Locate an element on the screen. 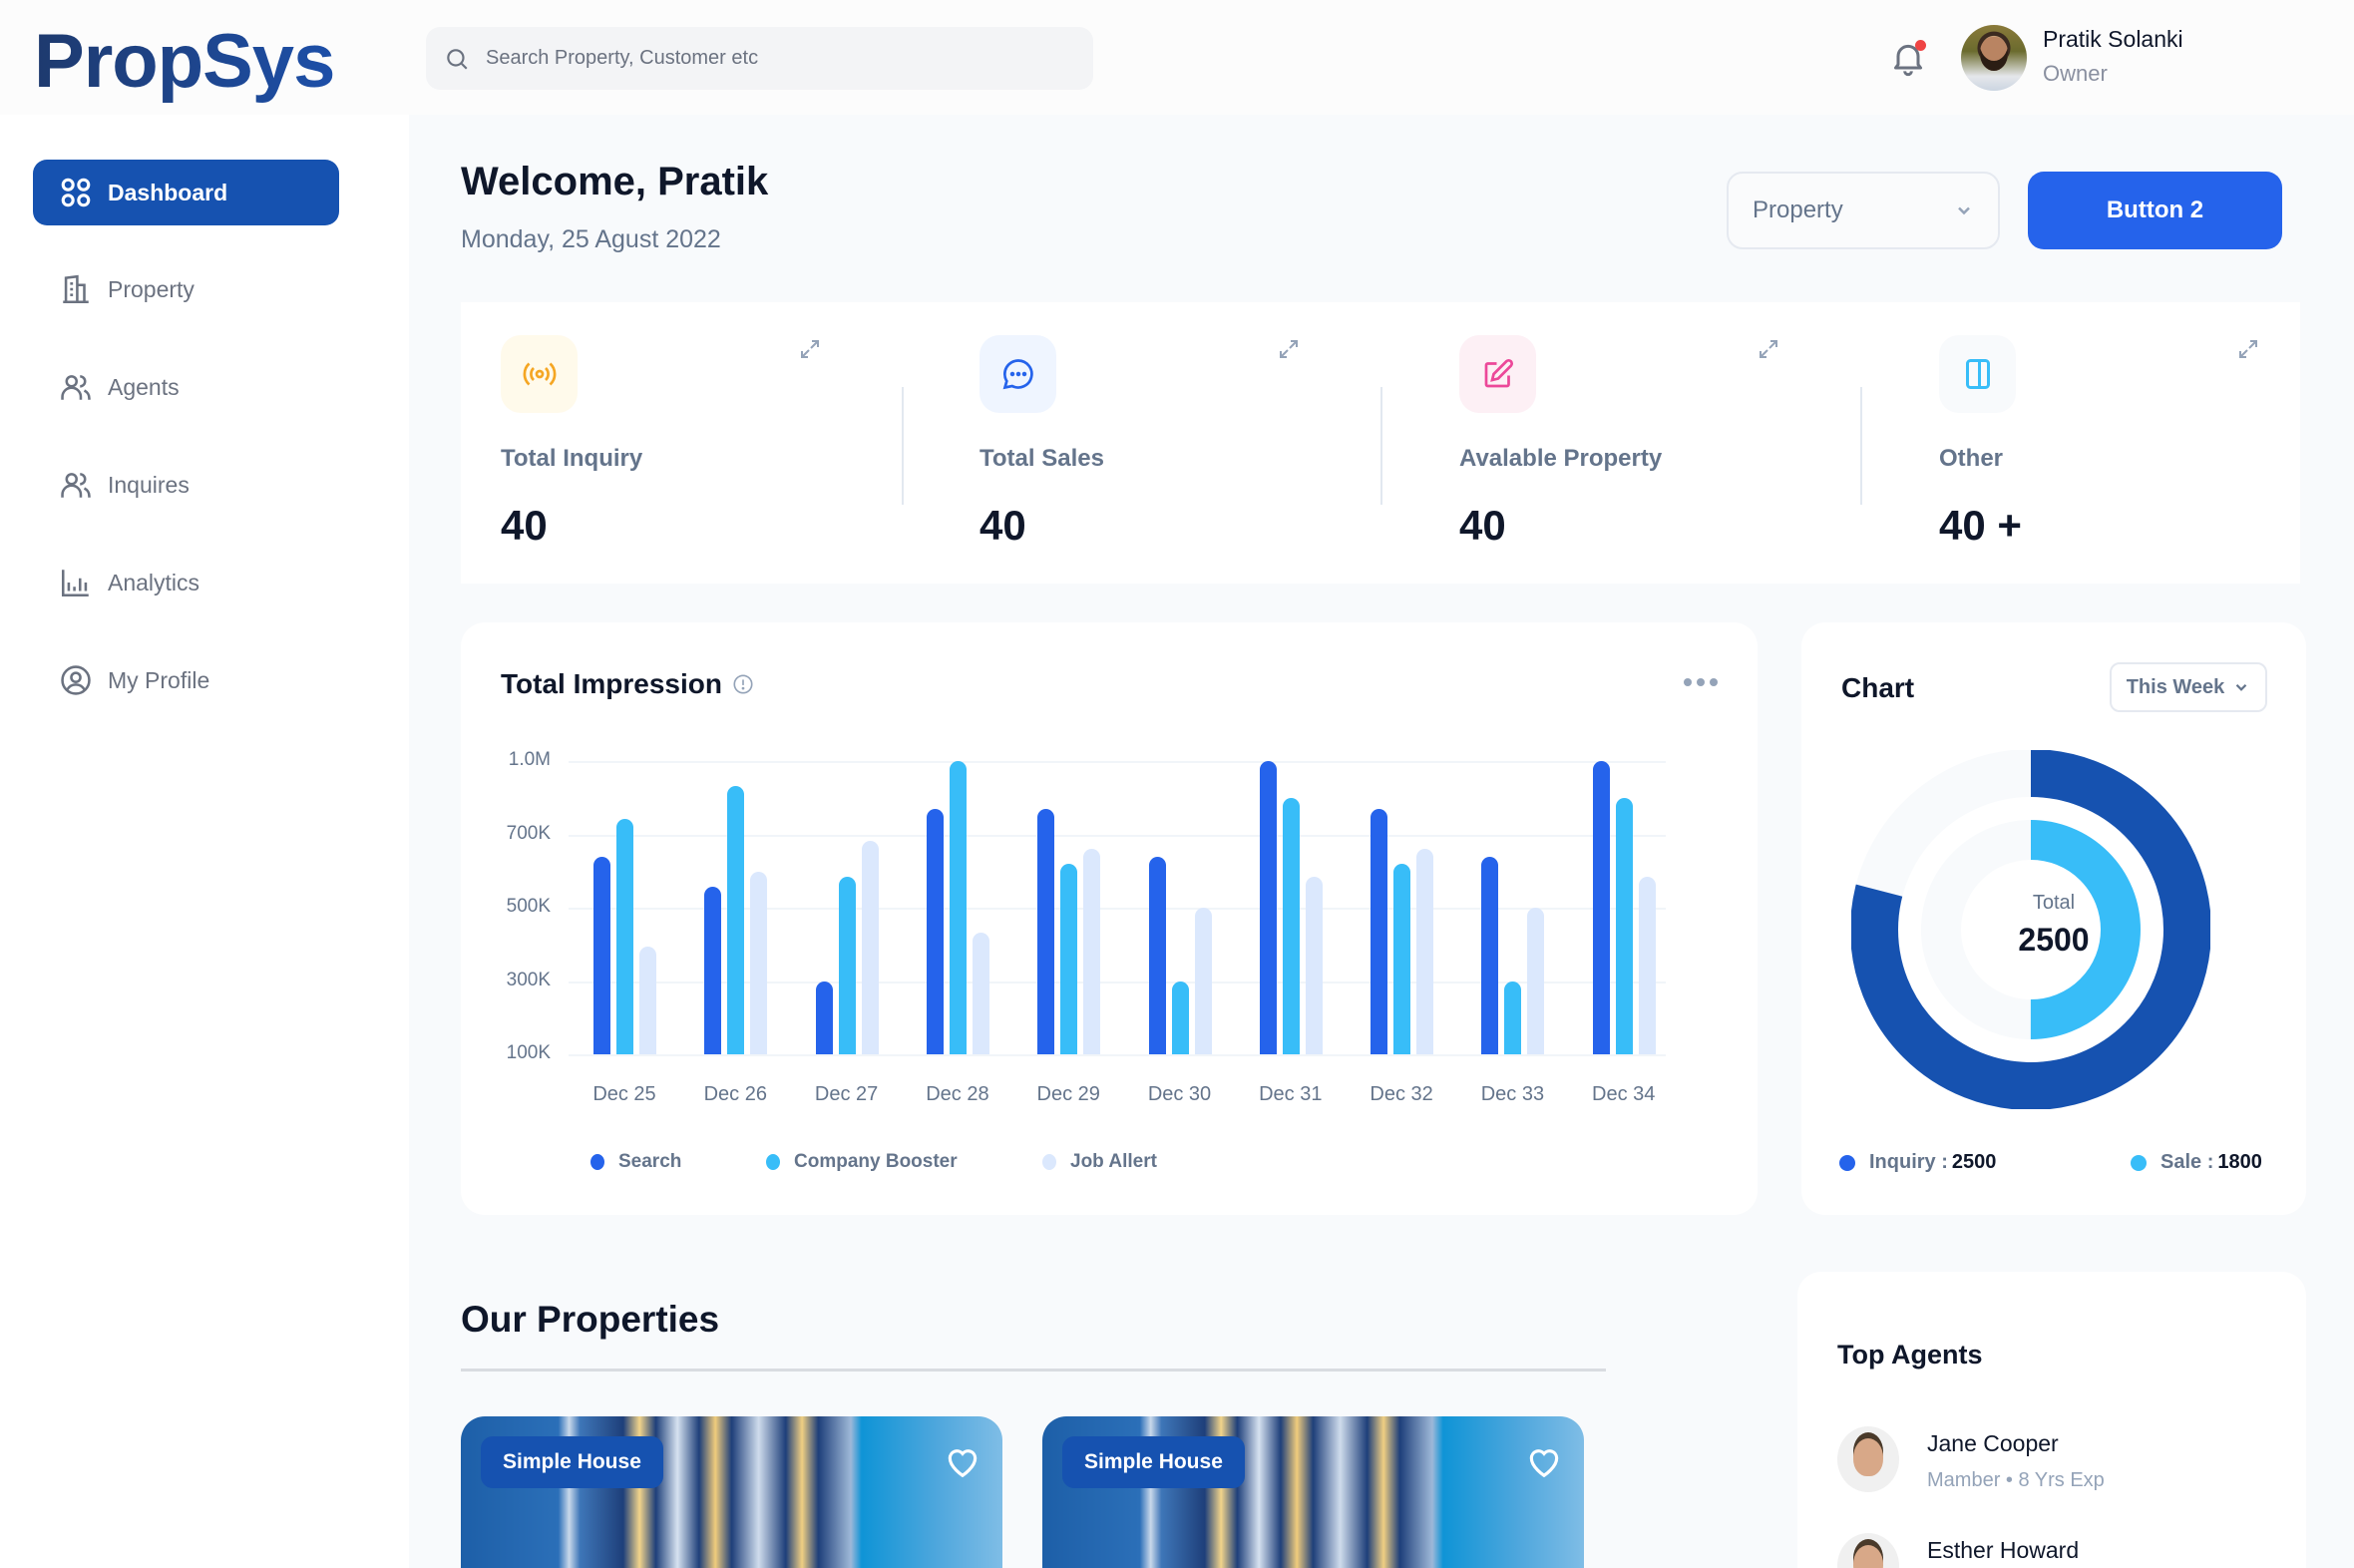 This screenshot has height=1568, width=2354. agent-avatar is located at coordinates (1868, 1551).